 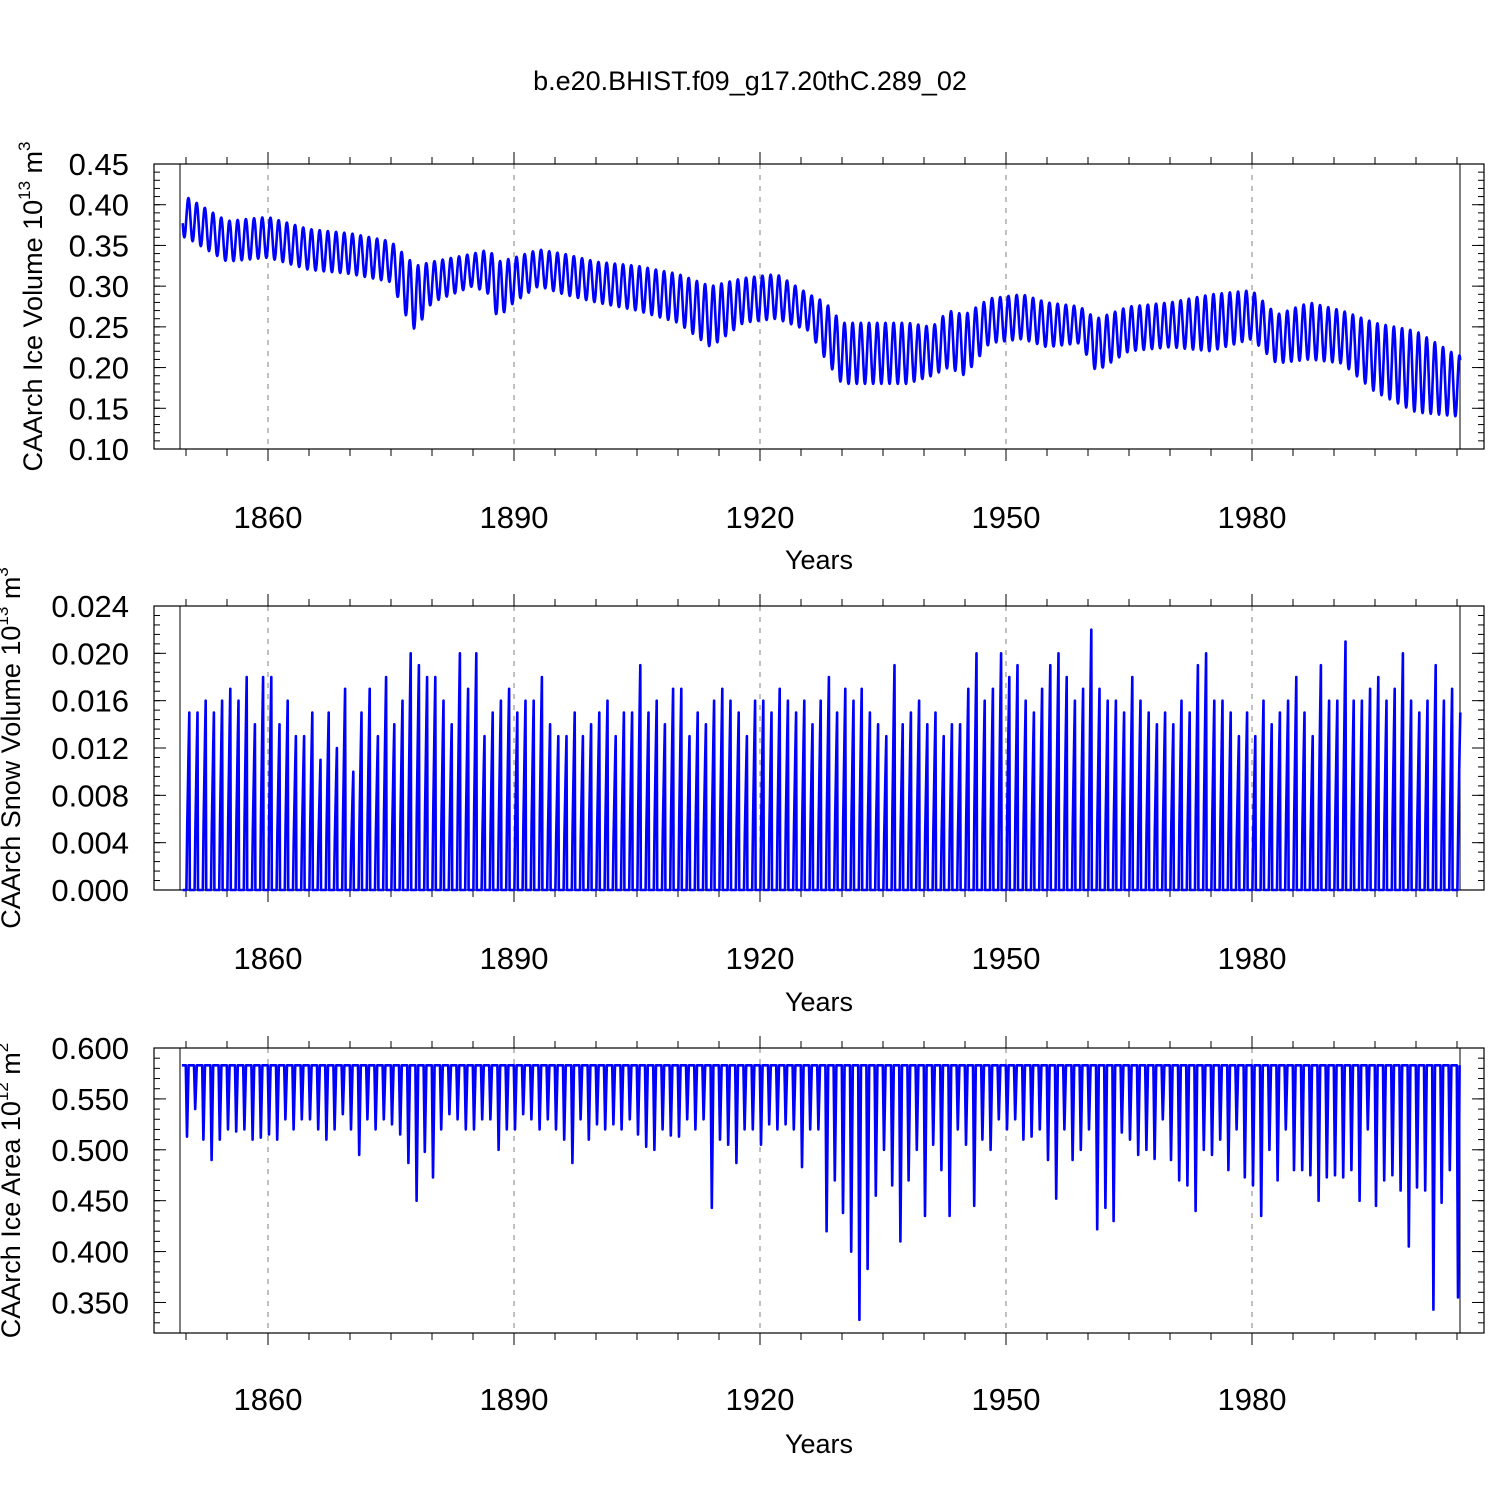 I want to click on y-axis-title-exponent: 12, so click(x=6, y=1091).